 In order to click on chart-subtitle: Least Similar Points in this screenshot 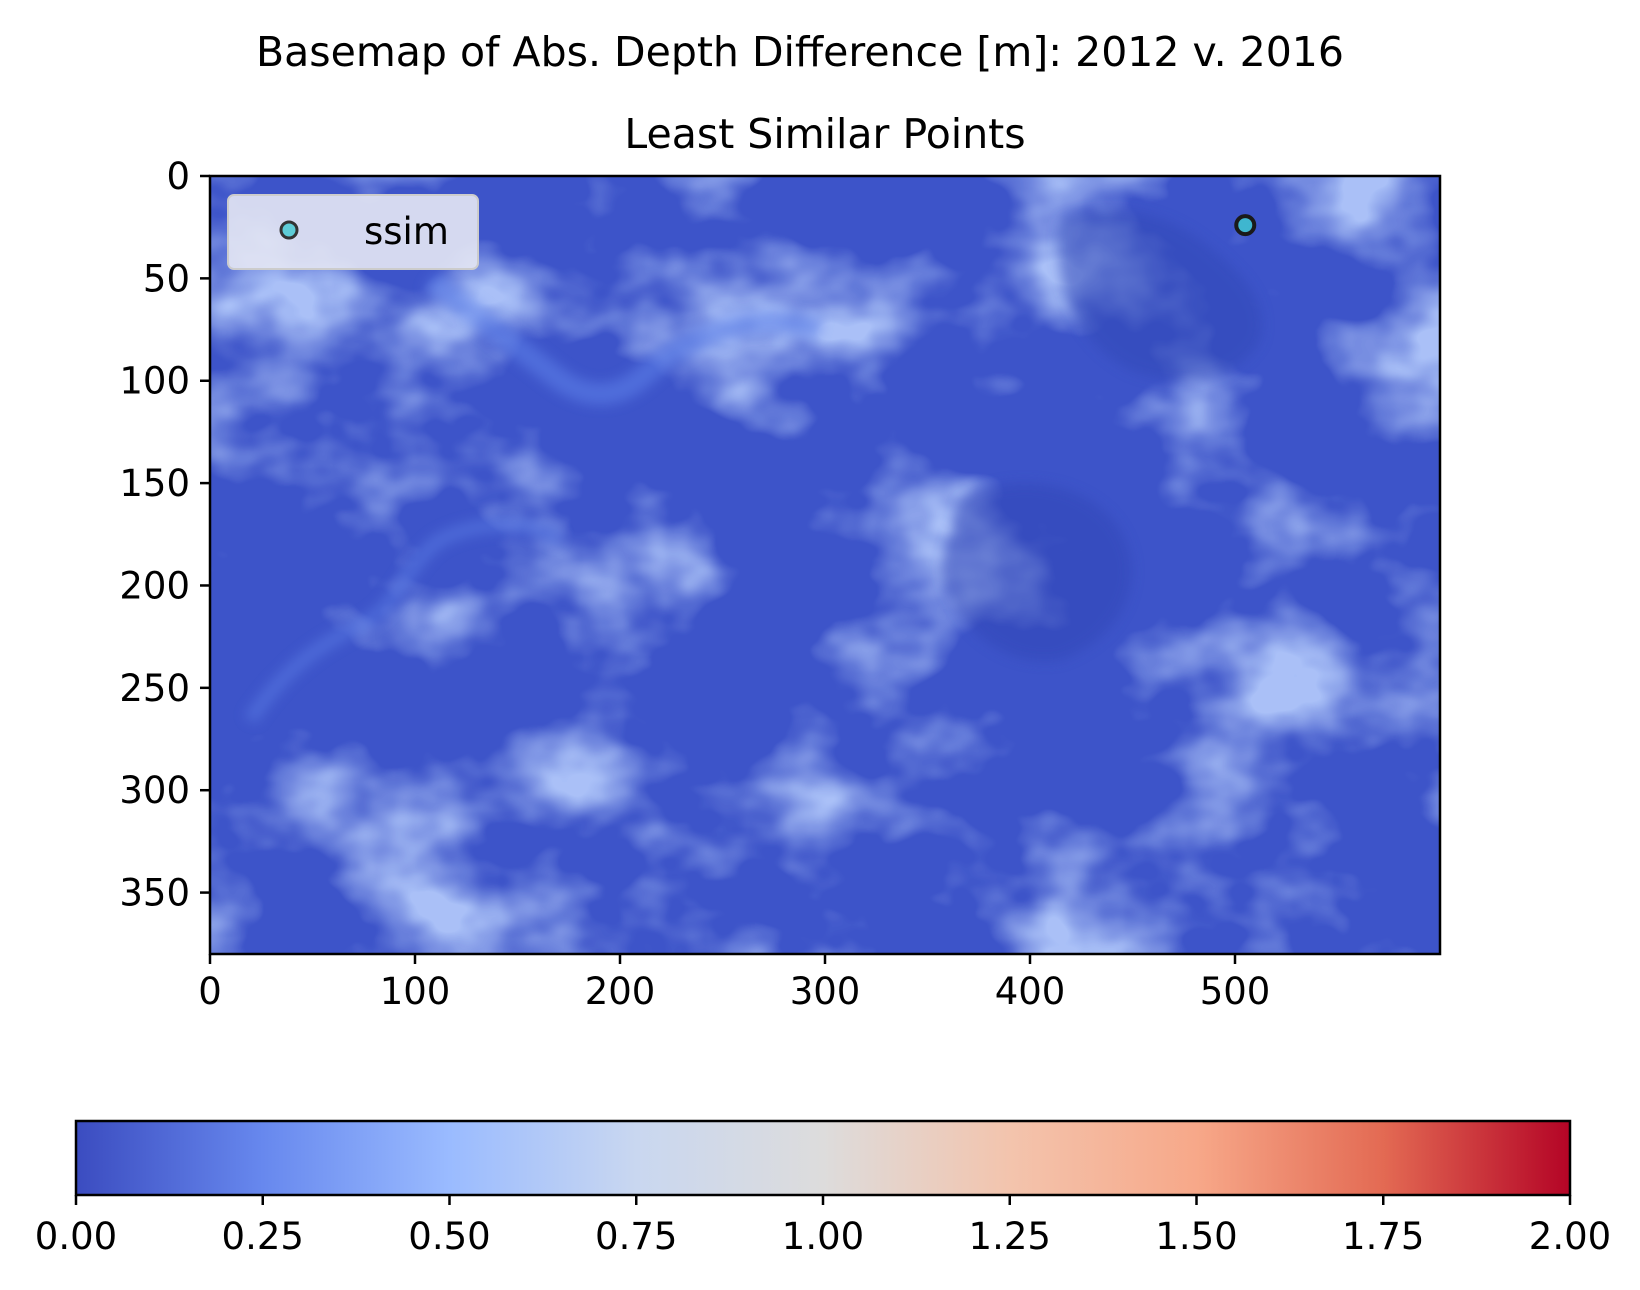, I will do `click(824, 134)`.